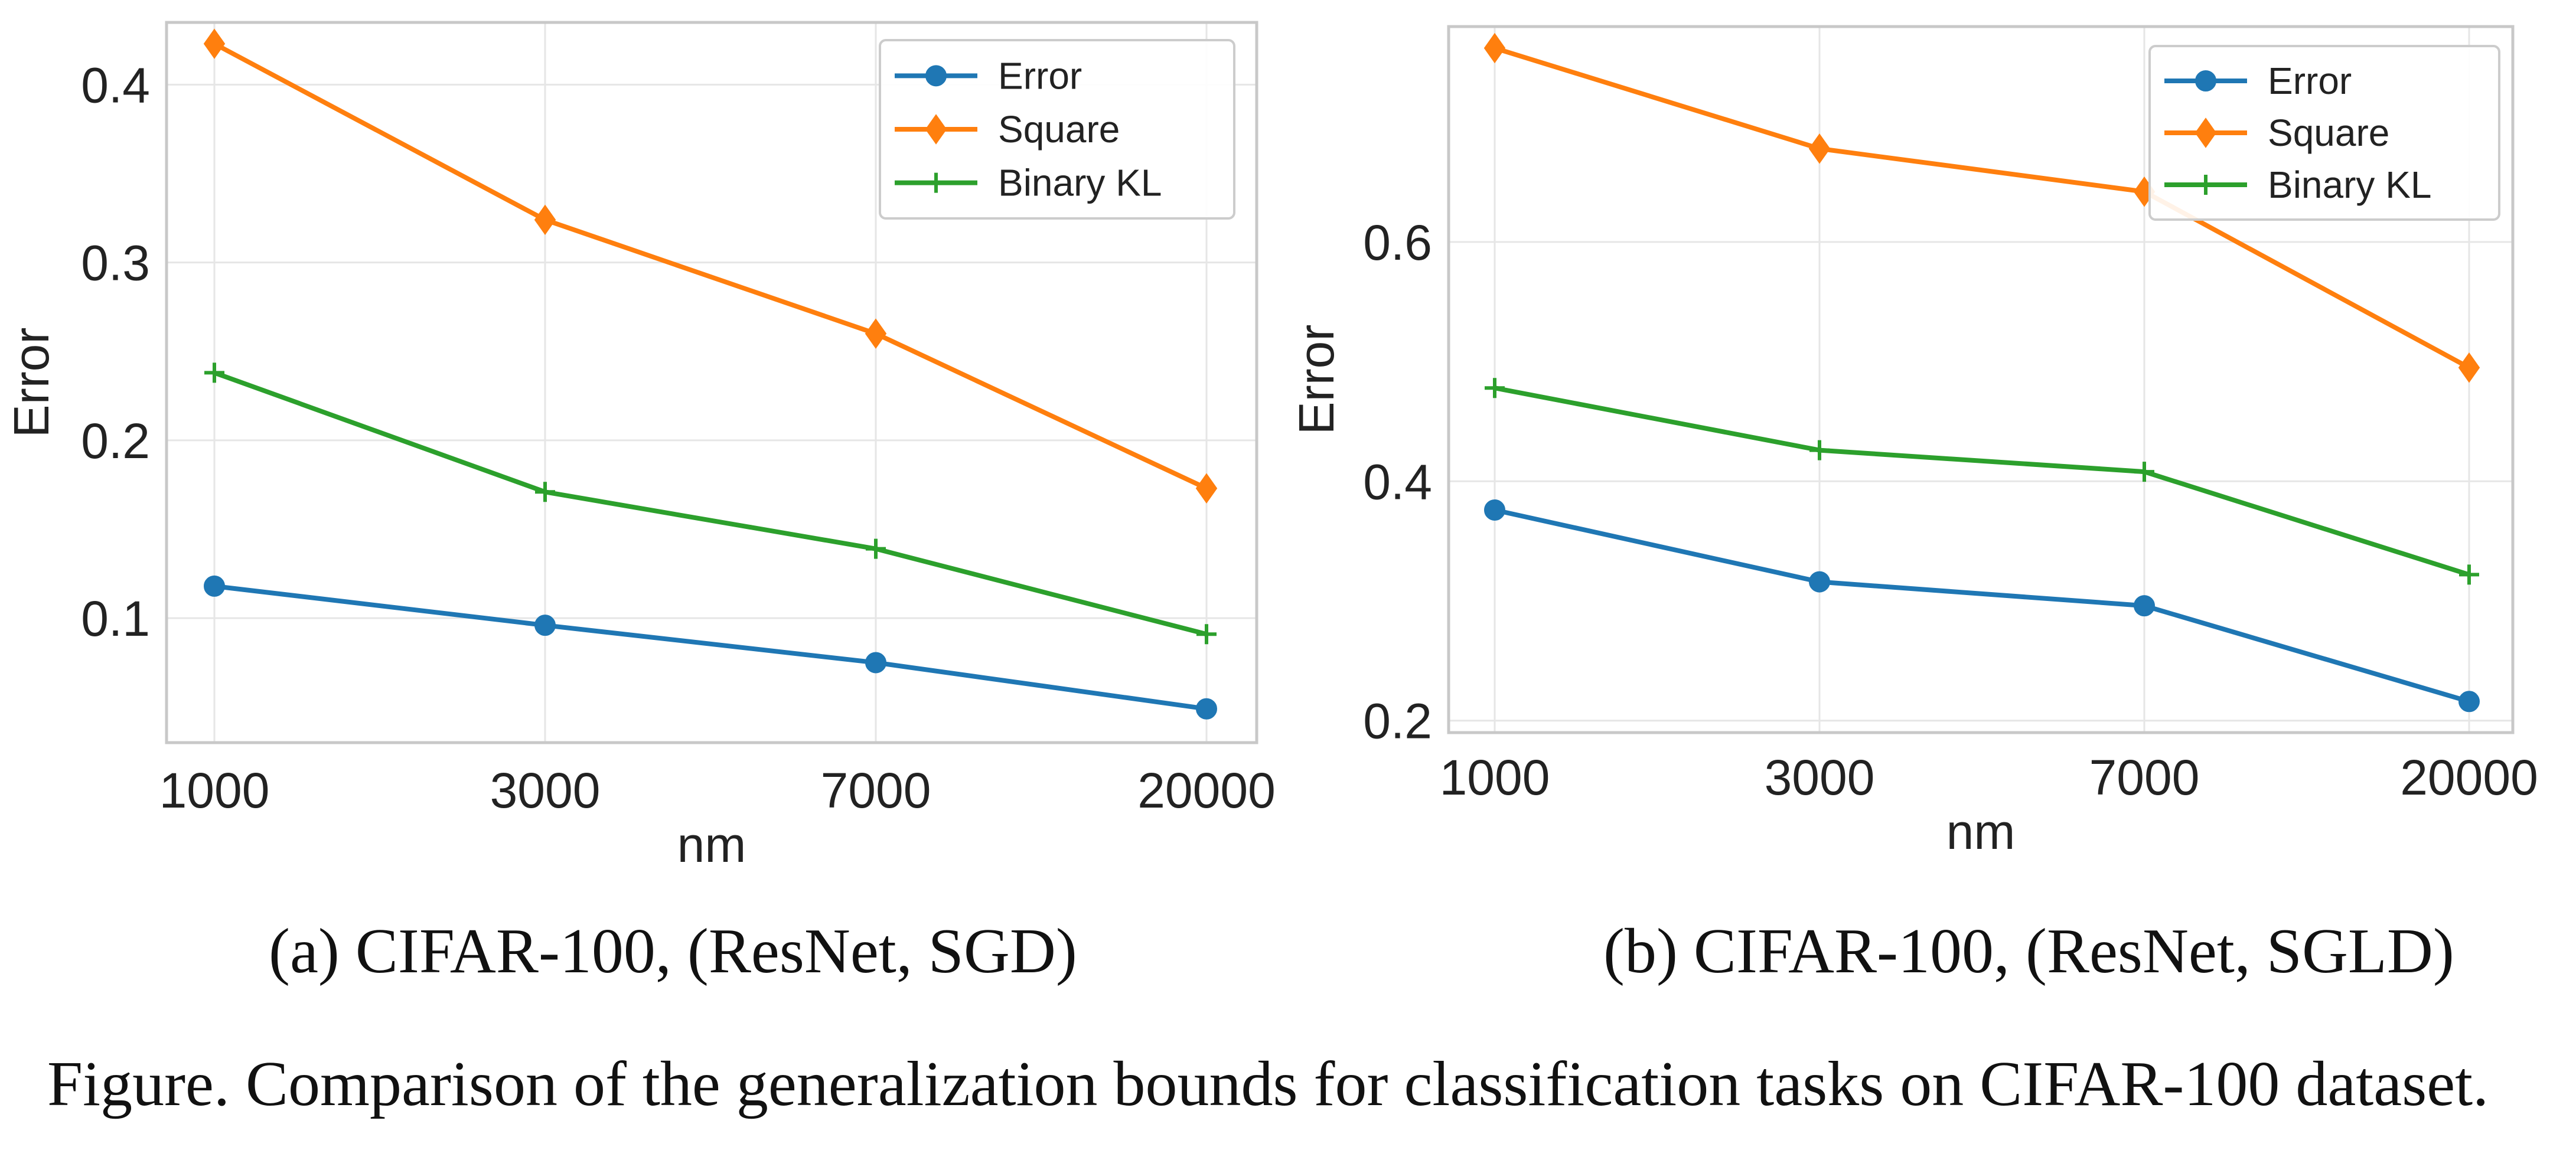  What do you see at coordinates (2029, 951) in the screenshot?
I see `subfigure-b-caption: (b) CIFAR-100, (ResNet, SGLD)` at bounding box center [2029, 951].